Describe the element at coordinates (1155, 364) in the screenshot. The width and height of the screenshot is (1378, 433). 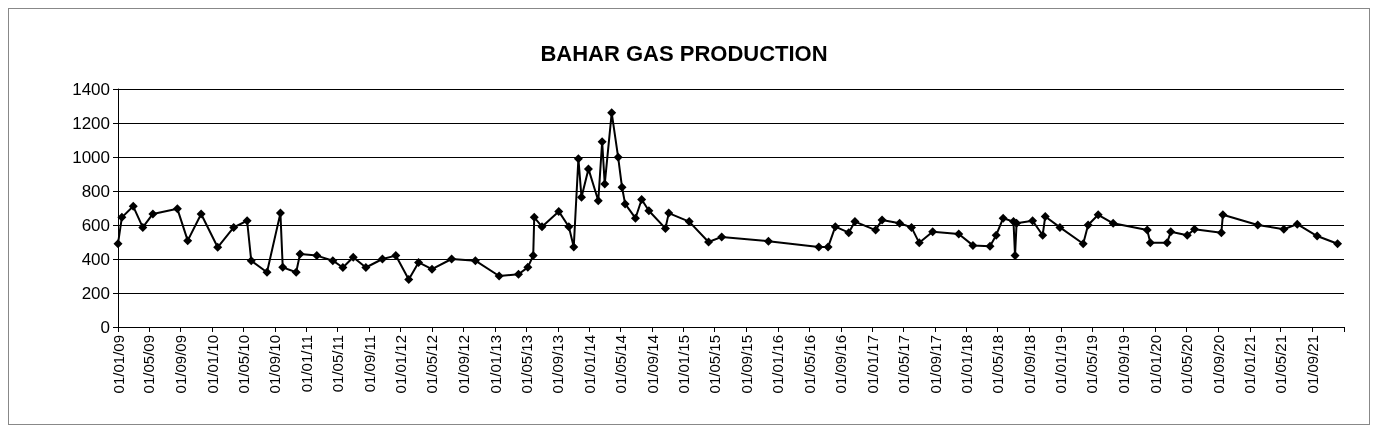
I see `x-tick-label: 01/01/20` at that location.